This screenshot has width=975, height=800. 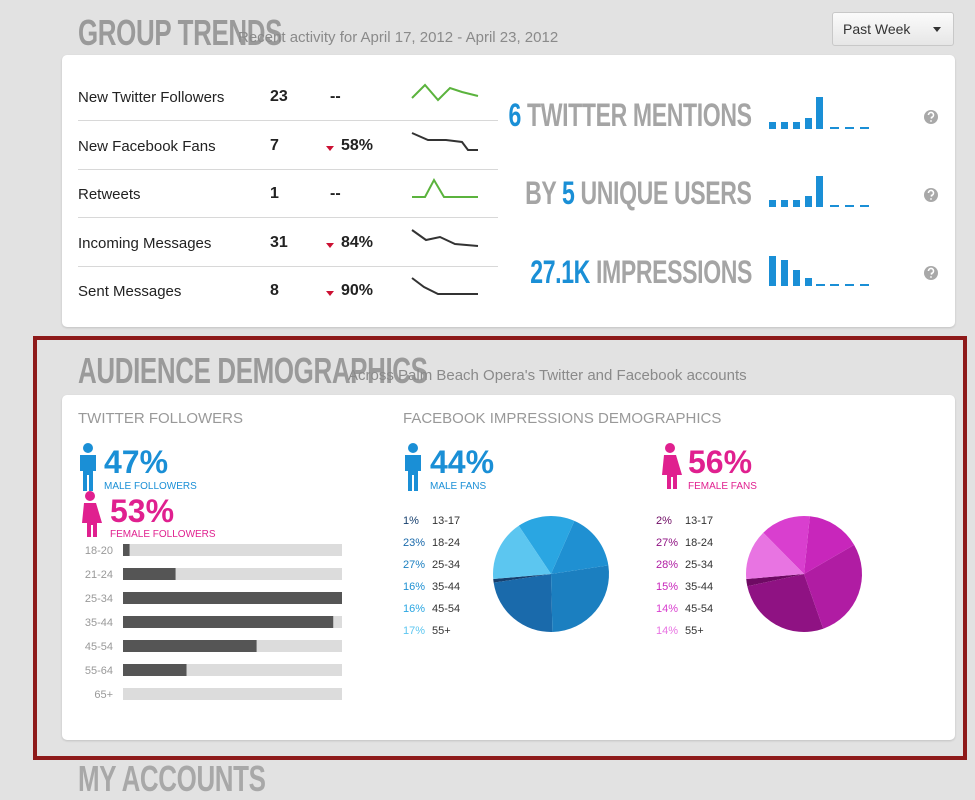 I want to click on row-value: 8, so click(x=274, y=290).